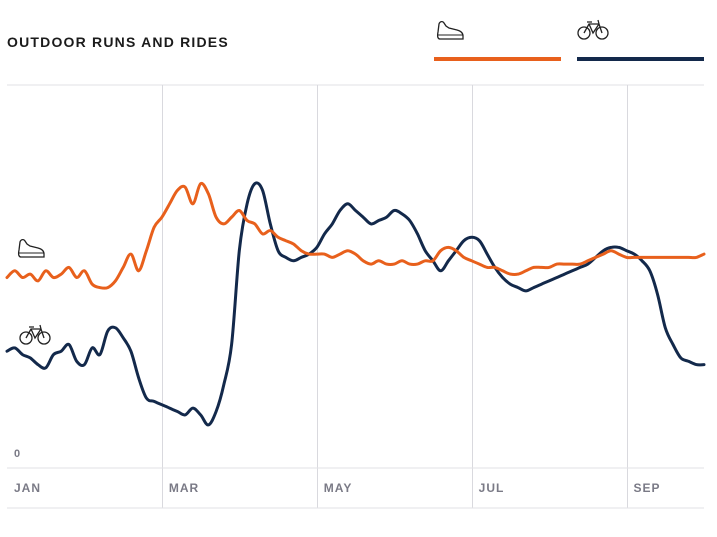  I want to click on legend-run, so click(497, 40).